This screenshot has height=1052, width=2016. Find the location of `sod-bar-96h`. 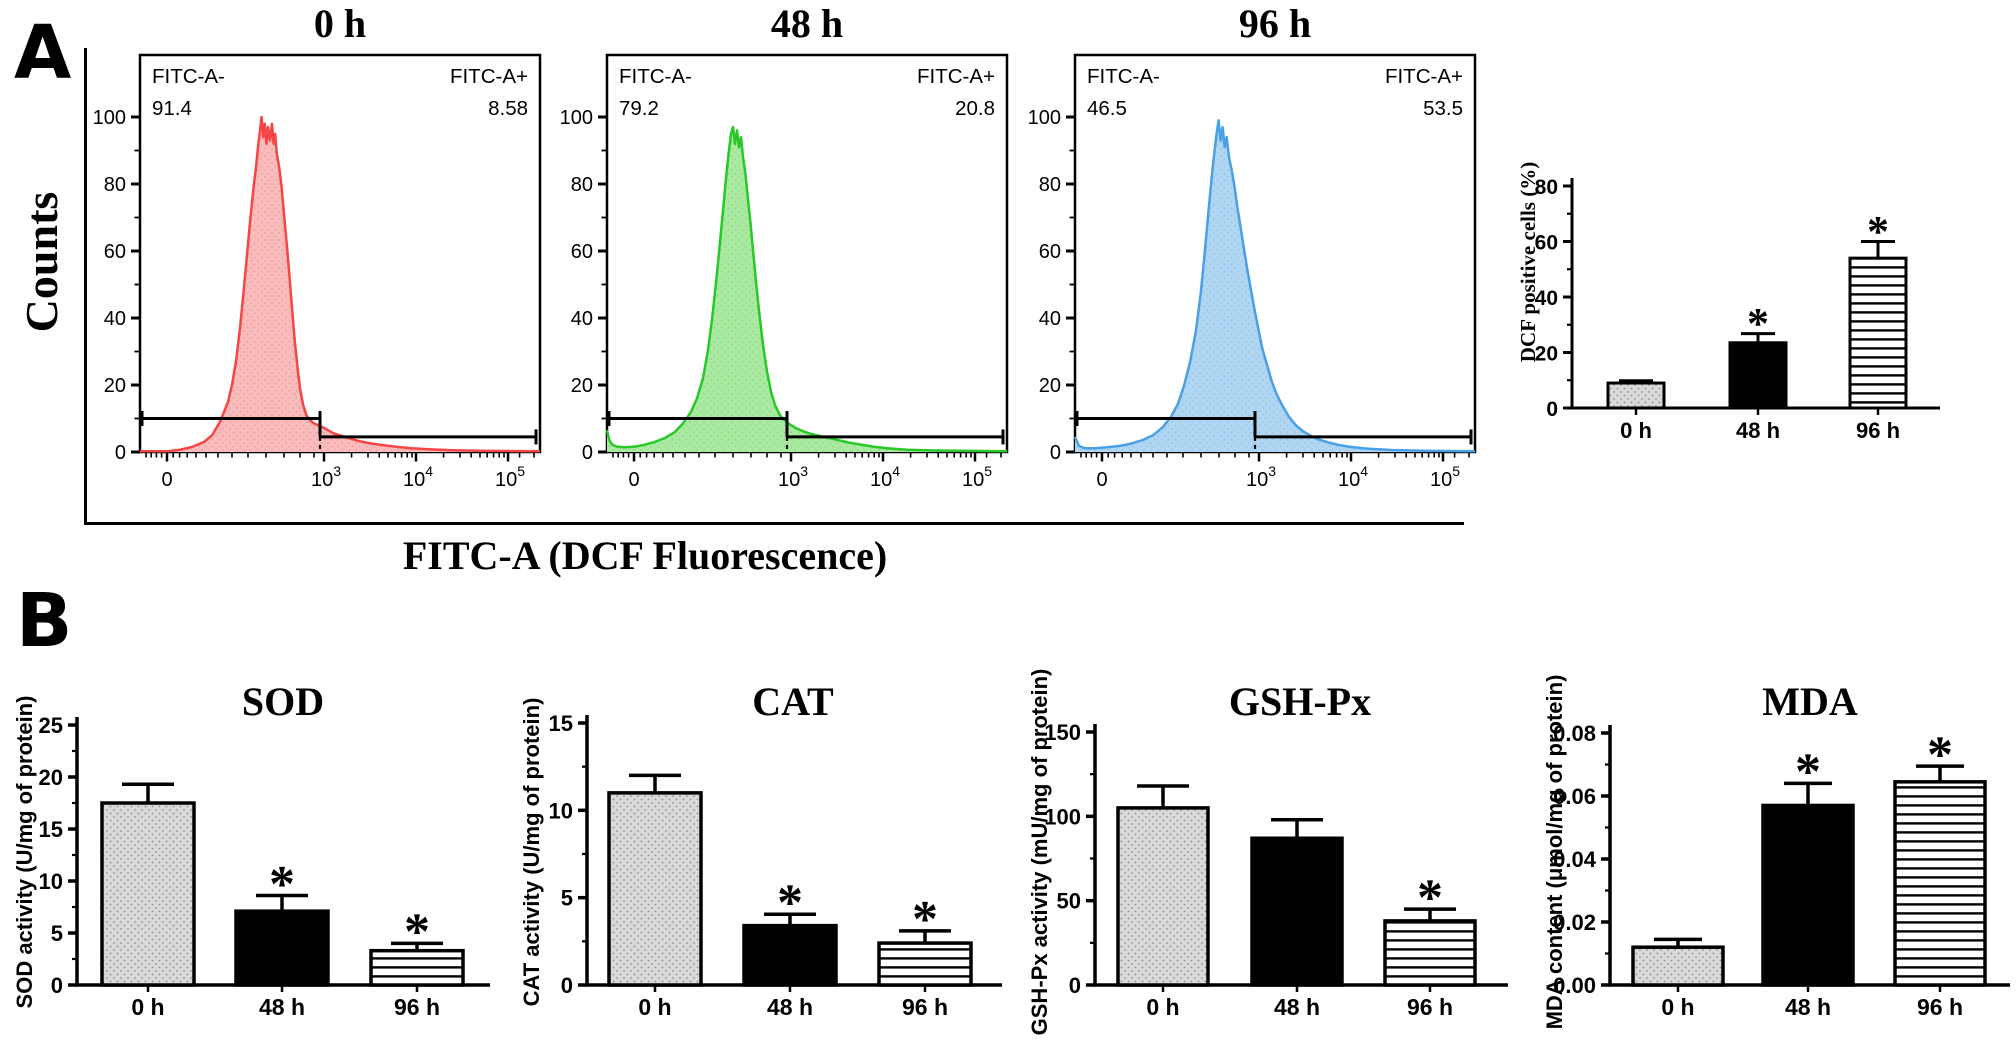

sod-bar-96h is located at coordinates (417, 967).